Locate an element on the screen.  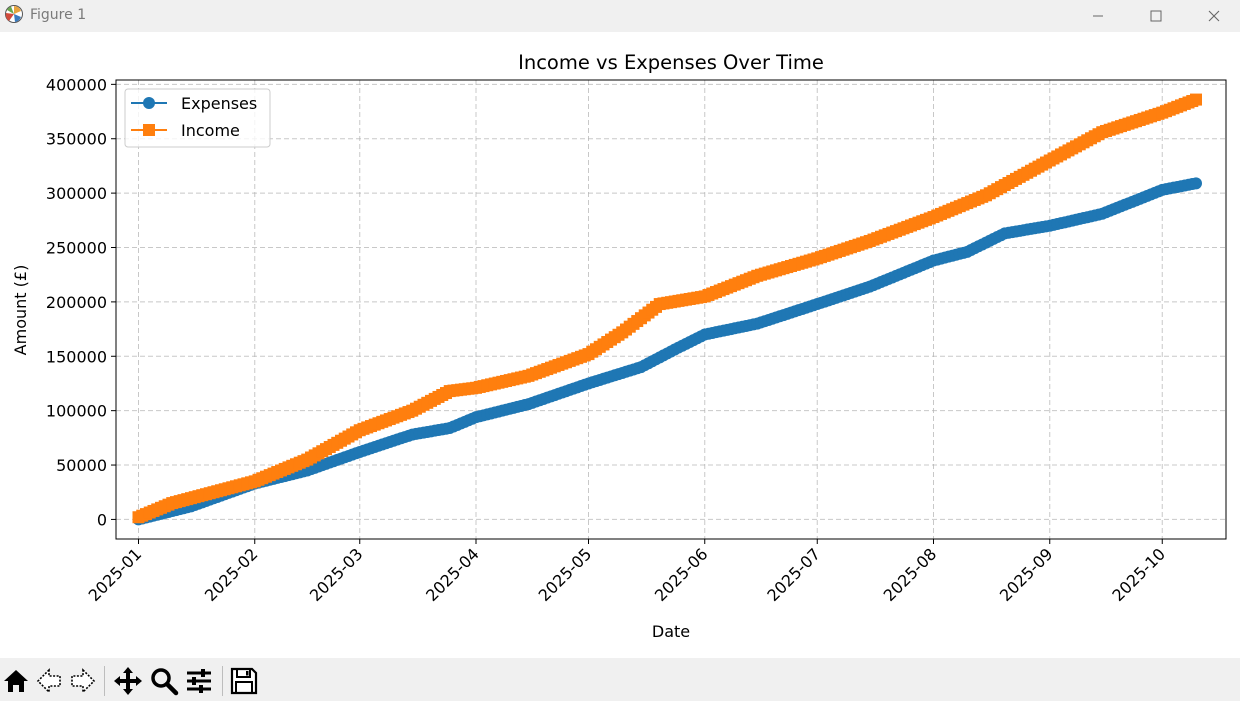
move-icon is located at coordinates (128, 681).